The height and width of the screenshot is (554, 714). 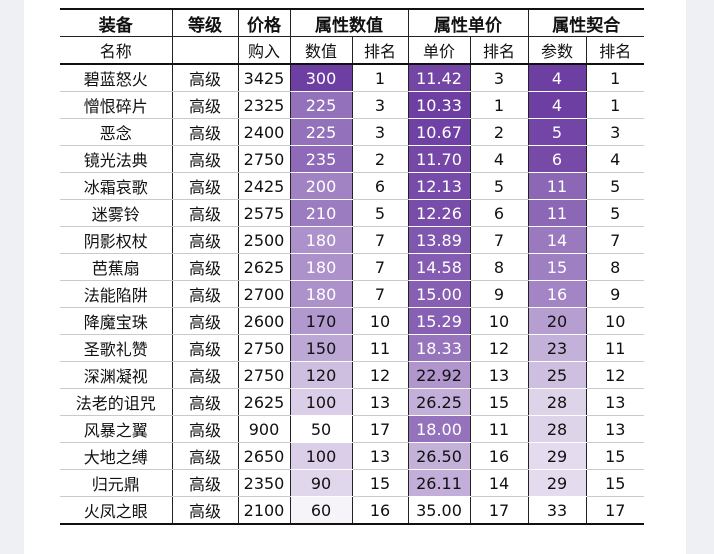 I want to click on cell-param: 14, so click(x=557, y=240).